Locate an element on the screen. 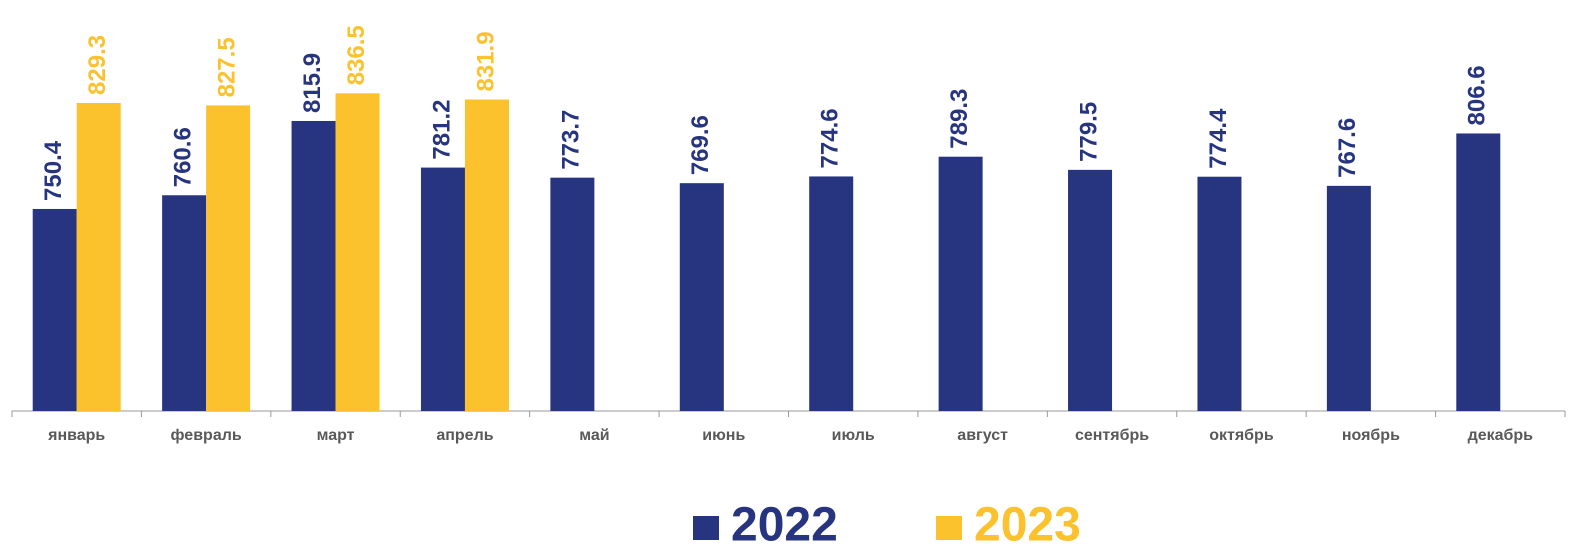  value-label: 773.7 is located at coordinates (571, 140).